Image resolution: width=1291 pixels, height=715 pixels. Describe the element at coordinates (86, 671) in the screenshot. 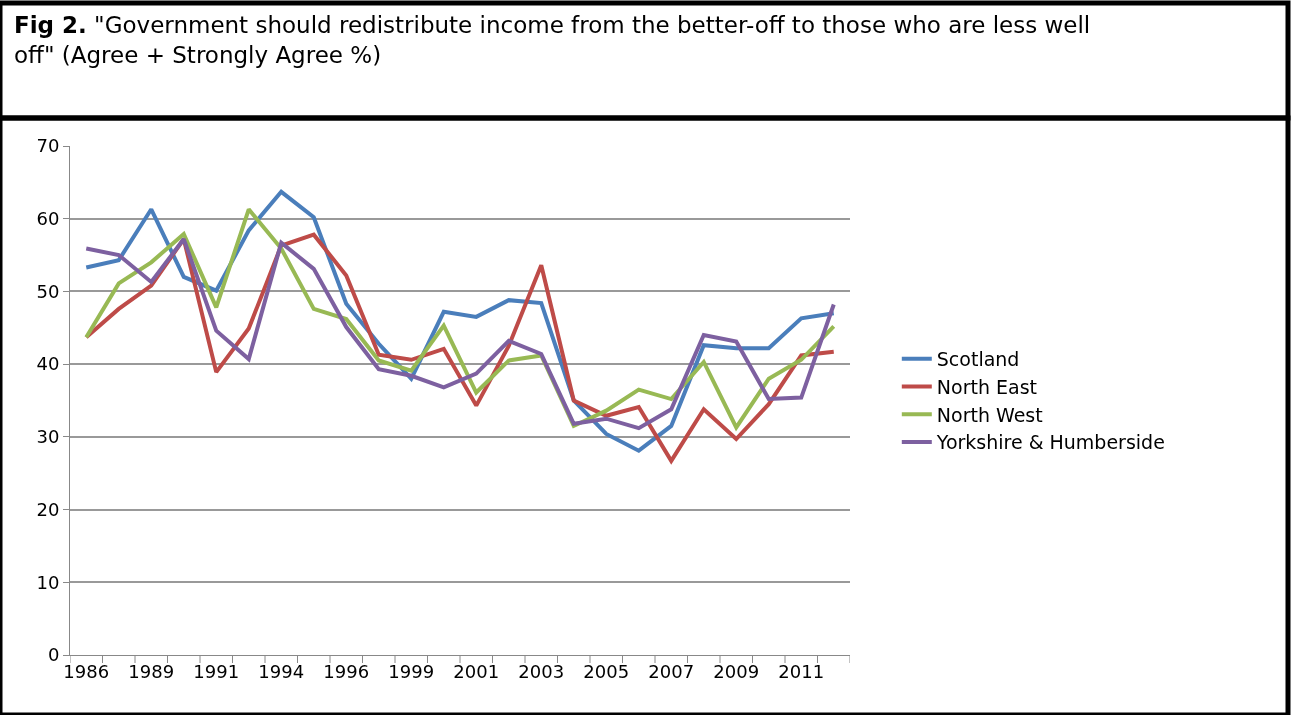

I see `x-tick-label: 1986` at that location.